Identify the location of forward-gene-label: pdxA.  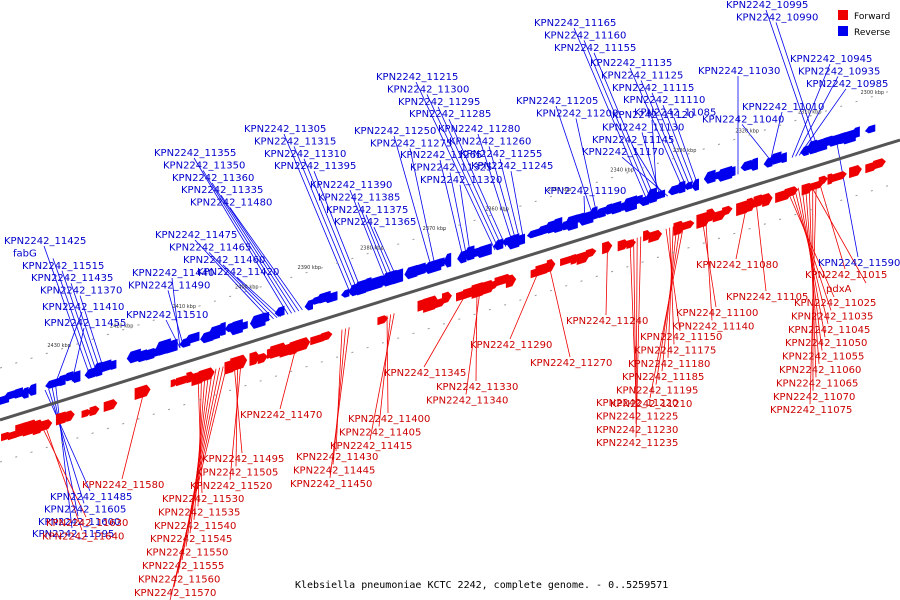
(839, 289).